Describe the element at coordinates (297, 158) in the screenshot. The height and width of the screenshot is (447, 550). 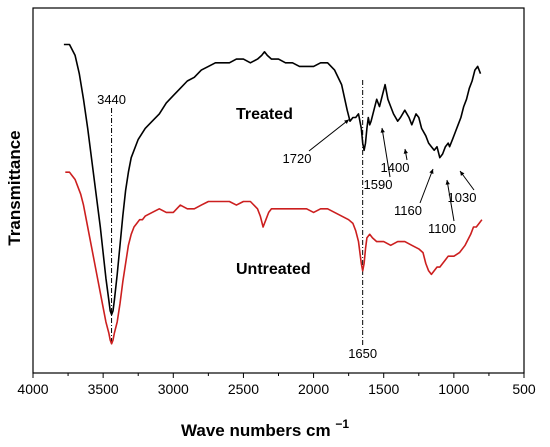
I see `annotation-label-1720: 1720` at that location.